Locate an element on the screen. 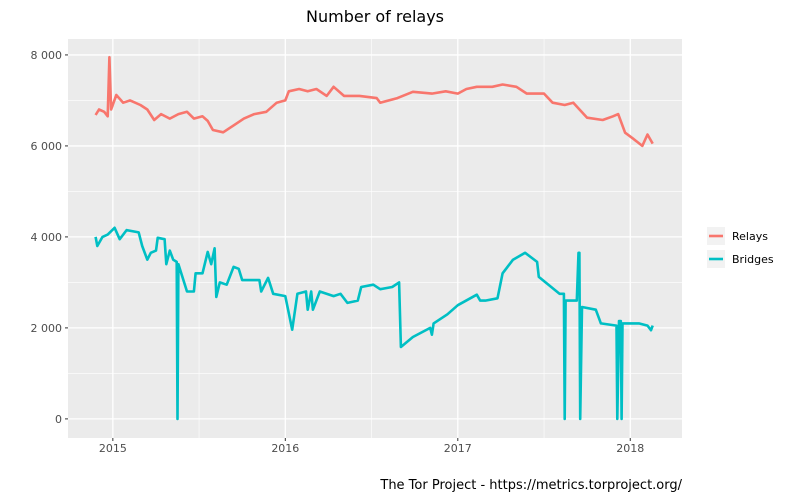  y-tick-label: 6 000 is located at coordinates (47, 146).